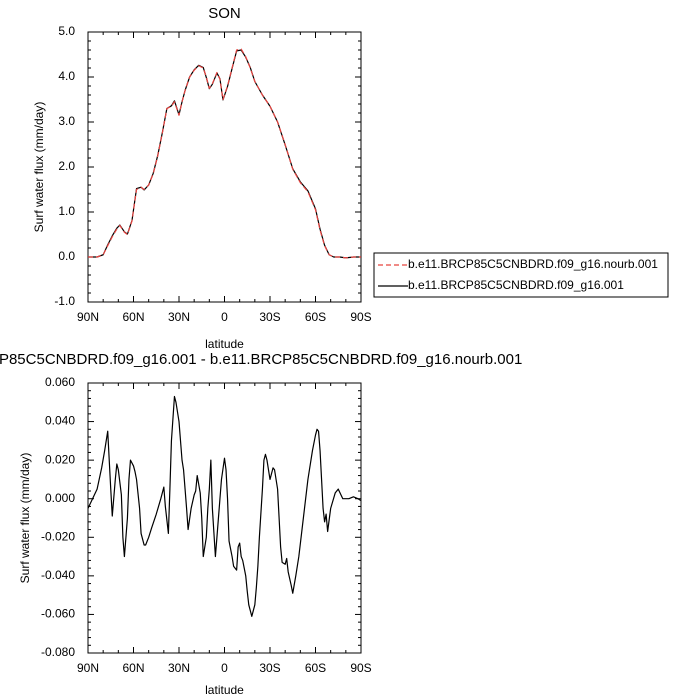 The image size is (700, 700). Describe the element at coordinates (39, 167) in the screenshot. I see `chart-1-y-axis-label: Surf water flux (mm/day)` at that location.